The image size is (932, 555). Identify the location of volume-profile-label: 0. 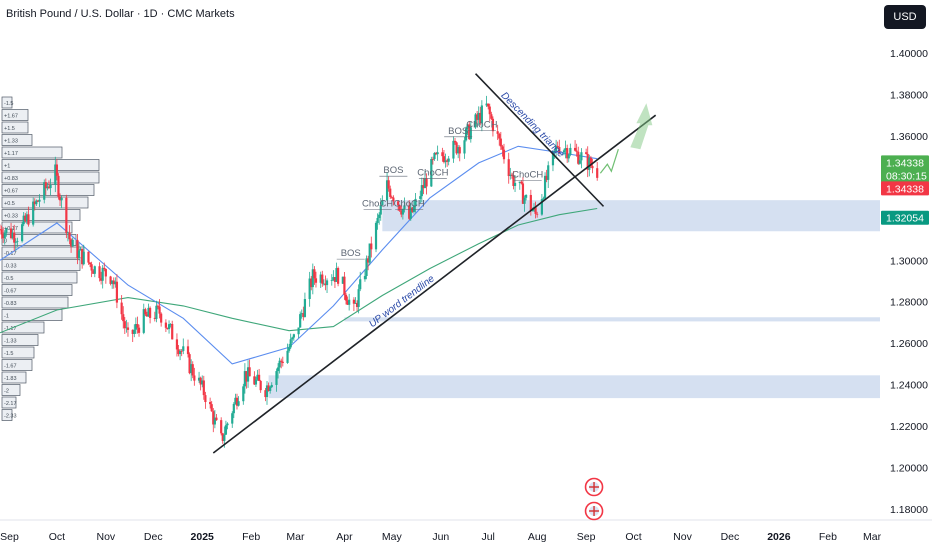
(5, 242).